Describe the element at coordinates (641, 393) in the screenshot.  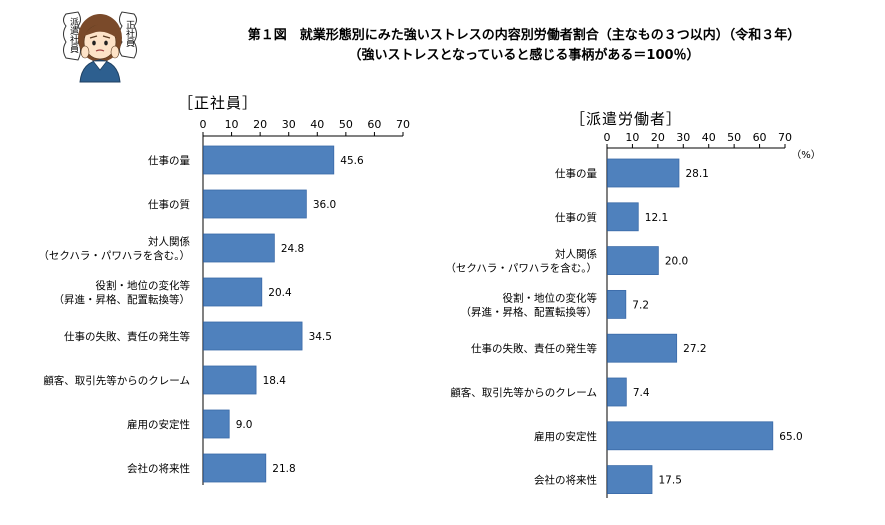
I see `data-label: 7.4` at that location.